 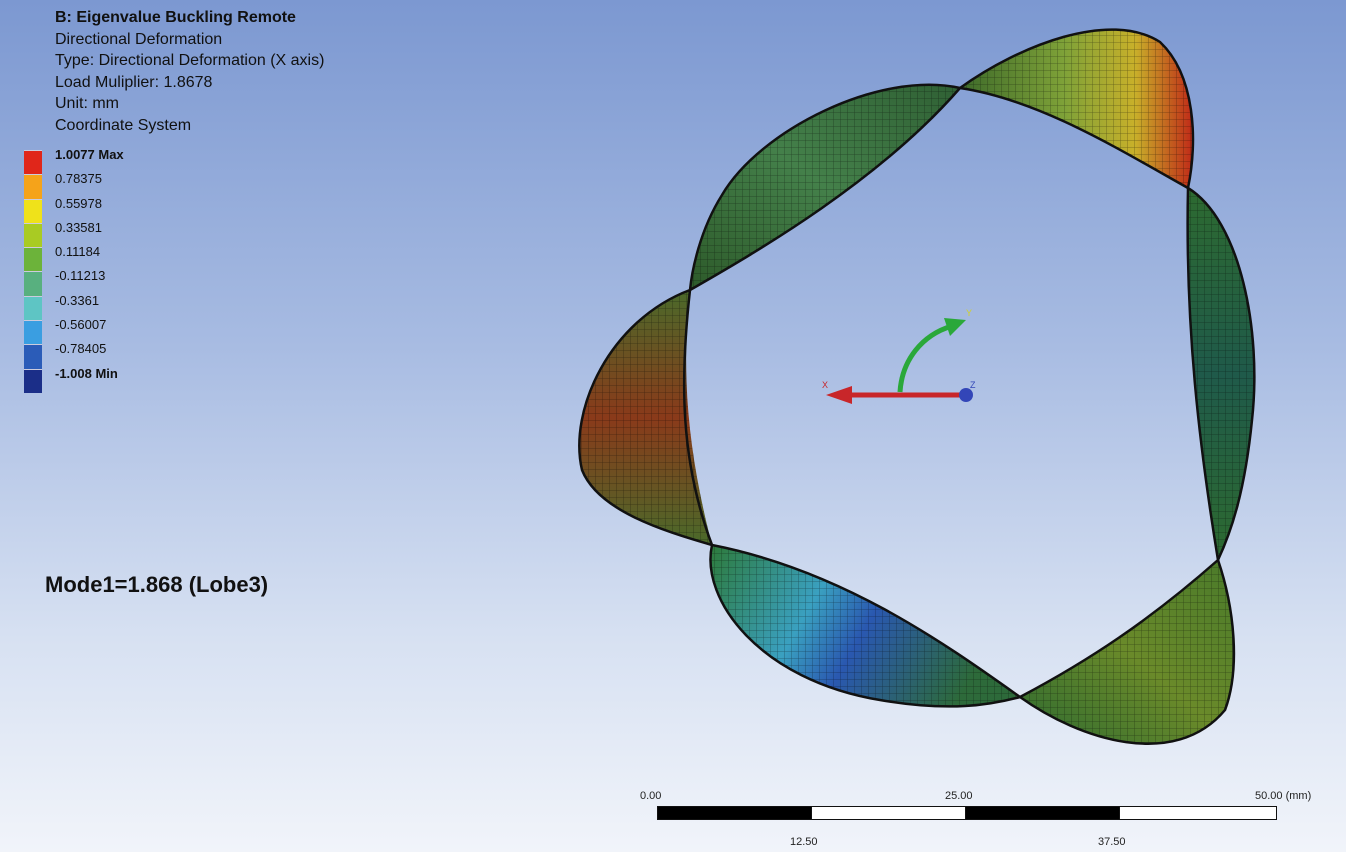 I want to click on legend-label: -0.78405, so click(x=81, y=349).